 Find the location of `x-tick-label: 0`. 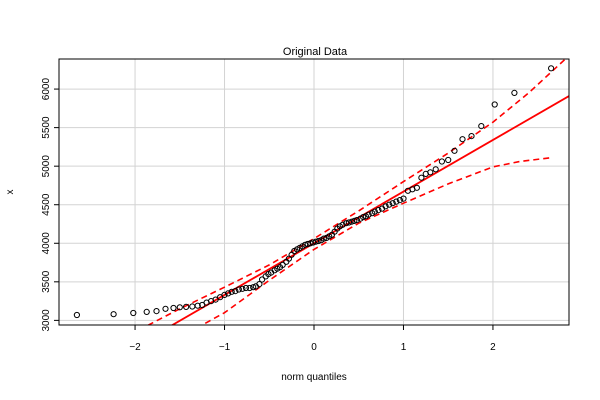

x-tick-label: 0 is located at coordinates (314, 347).